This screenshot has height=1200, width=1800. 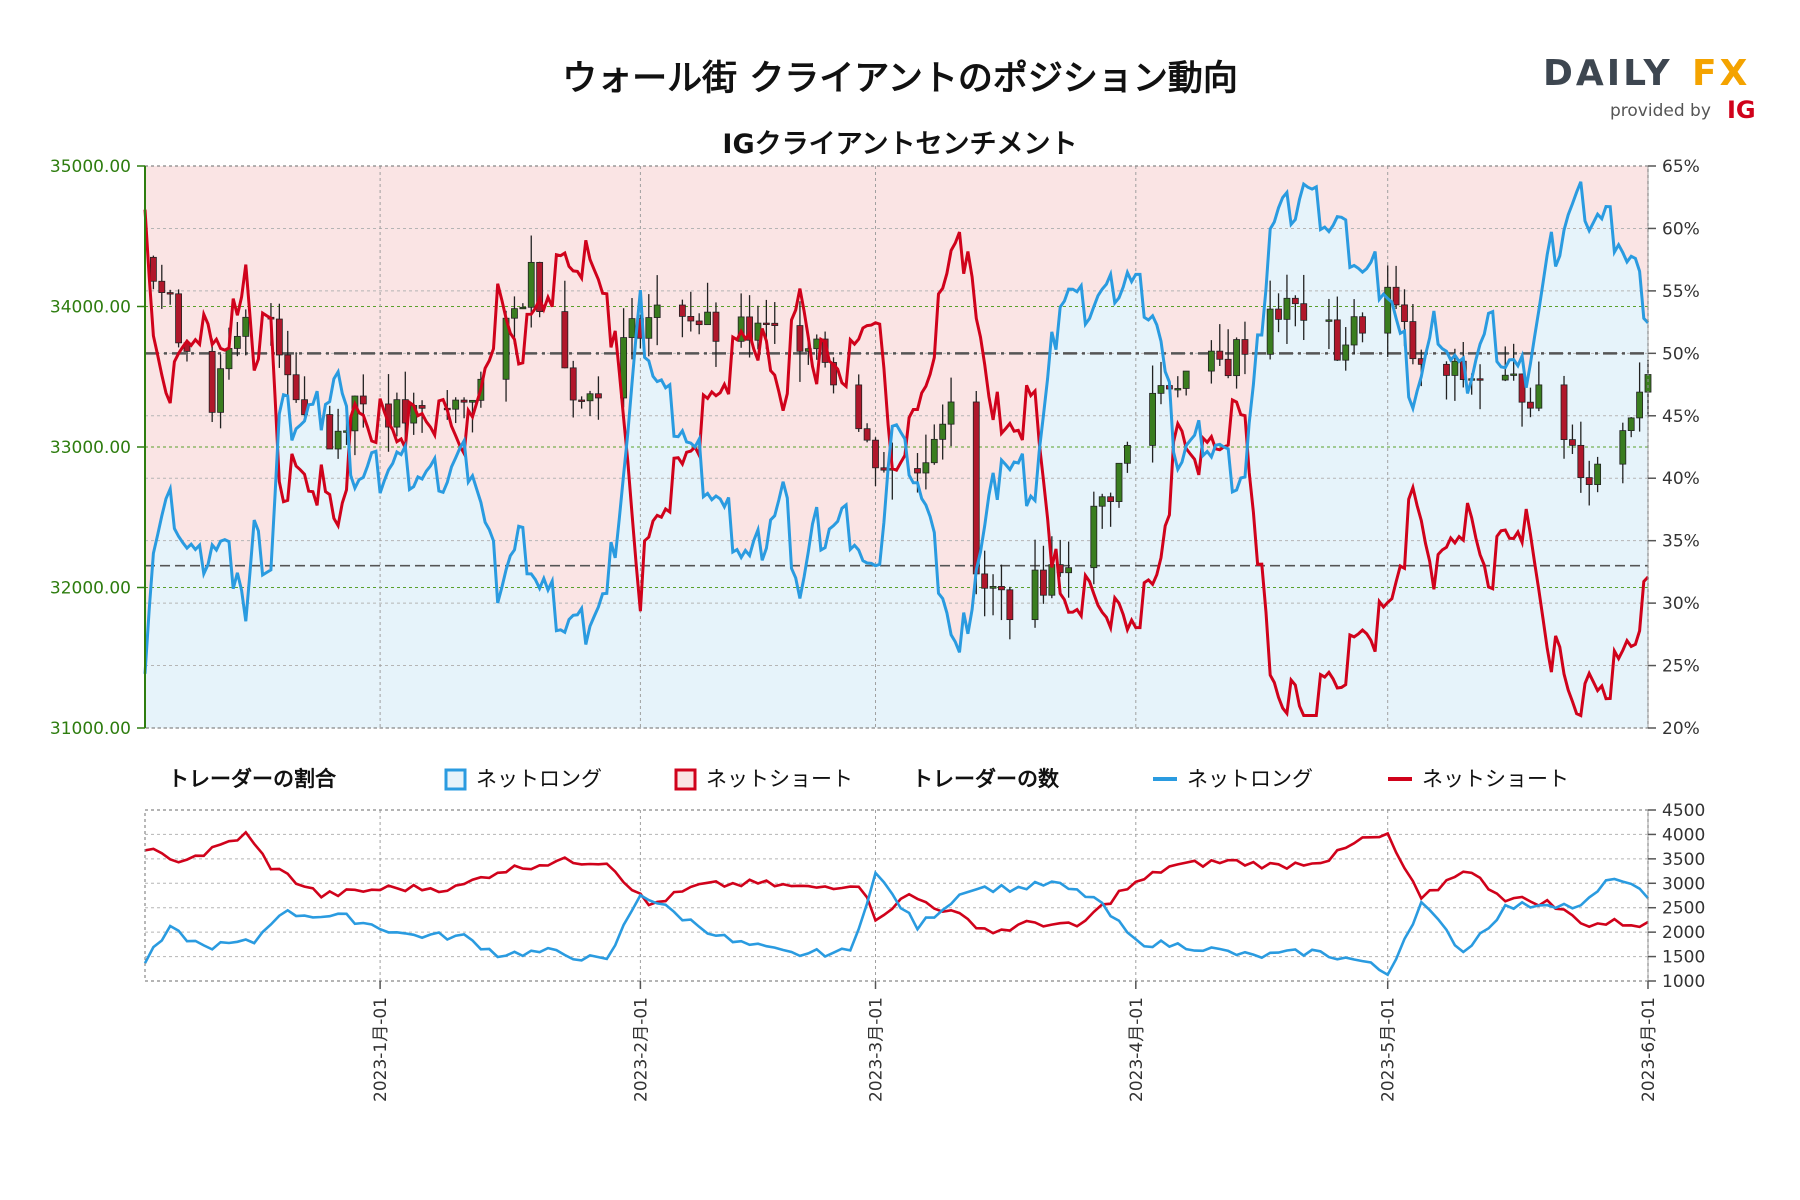 What do you see at coordinates (1683, 958) in the screenshot?
I see `count-tick-label: 1500` at bounding box center [1683, 958].